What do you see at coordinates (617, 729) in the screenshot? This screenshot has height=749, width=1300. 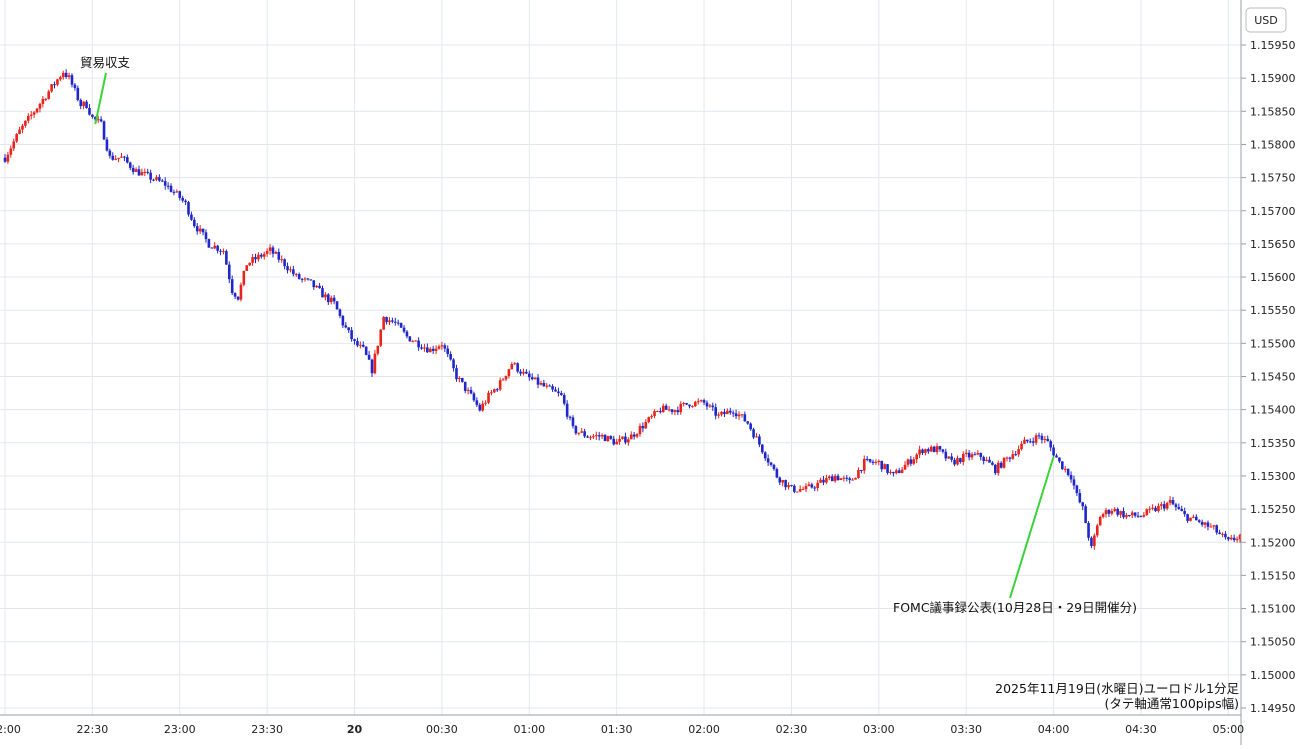 I see `time-tick-label: 01:30` at bounding box center [617, 729].